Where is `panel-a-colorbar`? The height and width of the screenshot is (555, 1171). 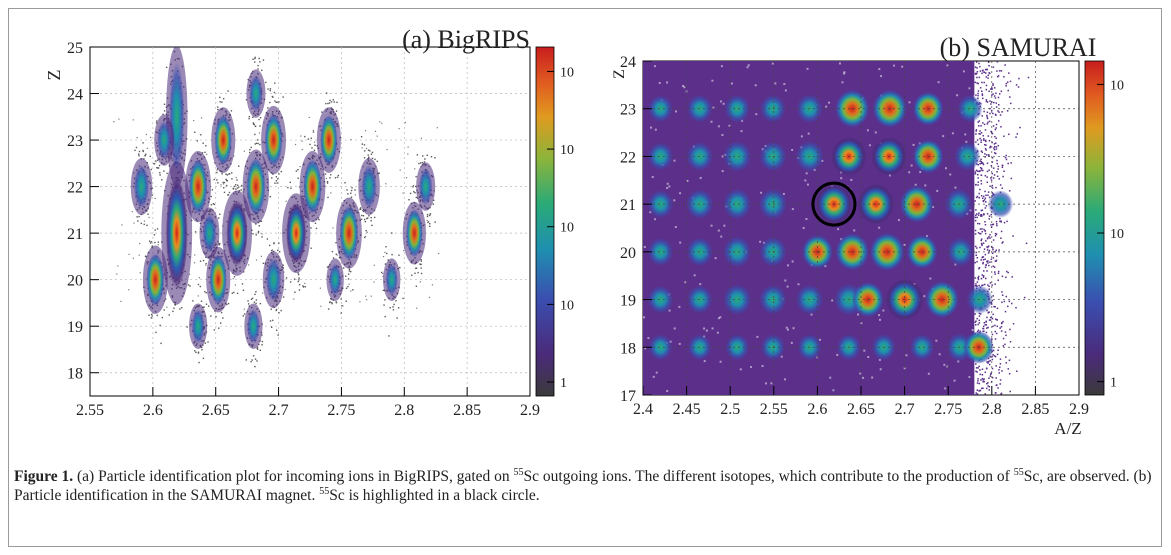 panel-a-colorbar is located at coordinates (545, 221).